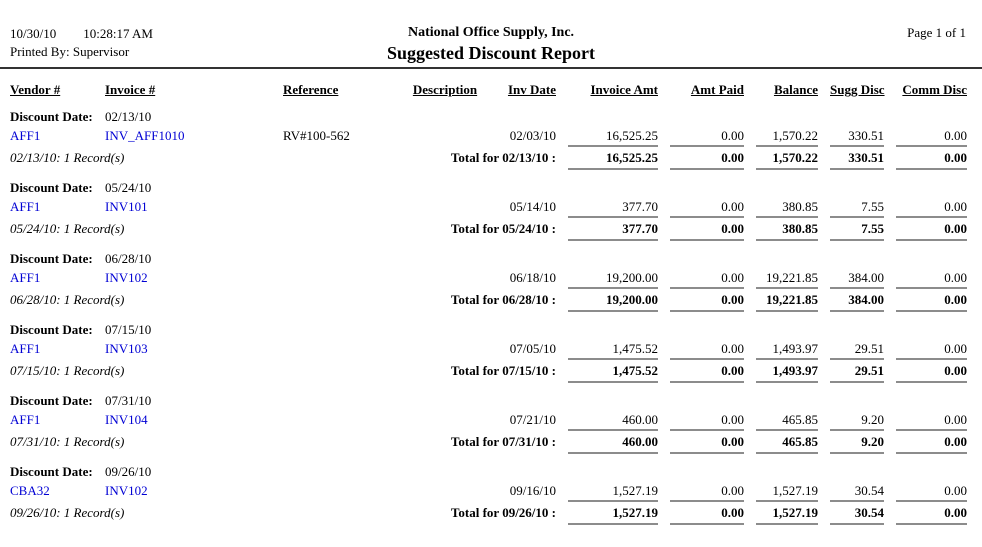 Image resolution: width=982 pixels, height=547 pixels. What do you see at coordinates (491, 258) in the screenshot?
I see `discount-date-row: Discount Date: 06/28/10` at bounding box center [491, 258].